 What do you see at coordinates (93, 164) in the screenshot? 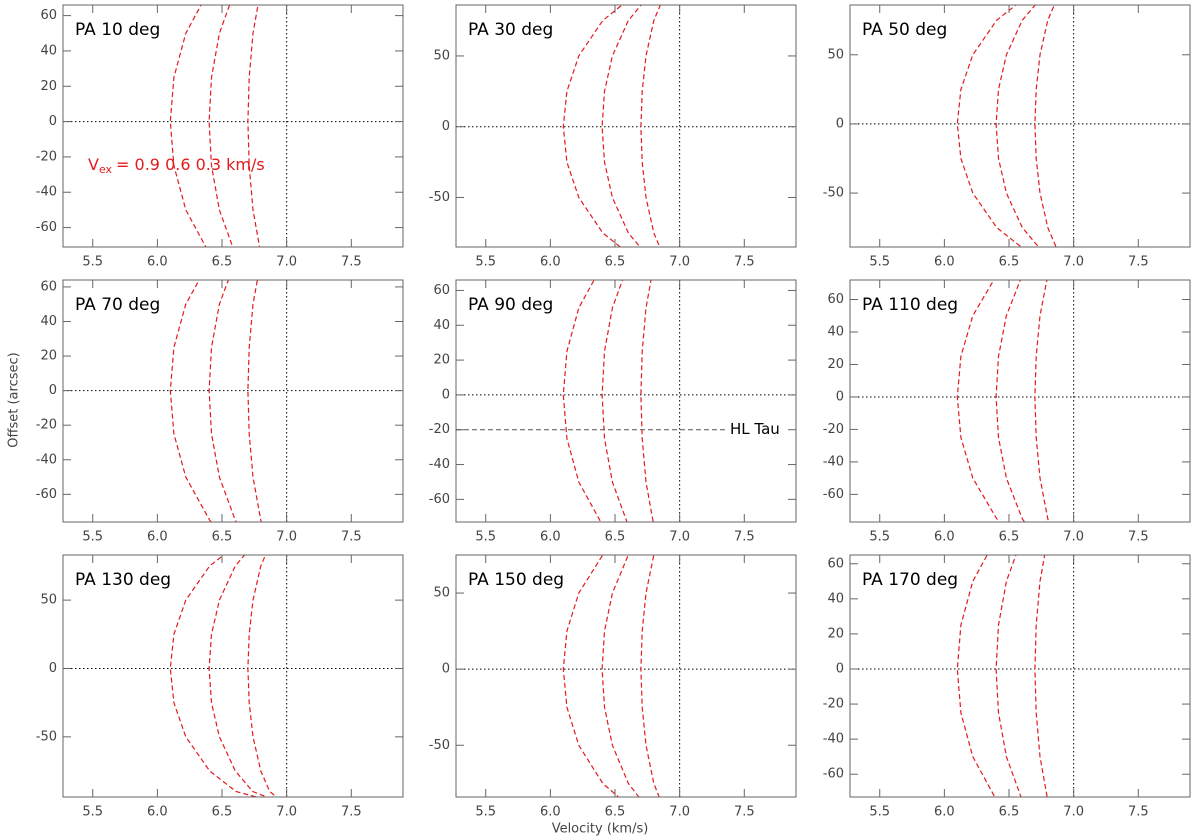
I see `vex-symbol: V` at bounding box center [93, 164].